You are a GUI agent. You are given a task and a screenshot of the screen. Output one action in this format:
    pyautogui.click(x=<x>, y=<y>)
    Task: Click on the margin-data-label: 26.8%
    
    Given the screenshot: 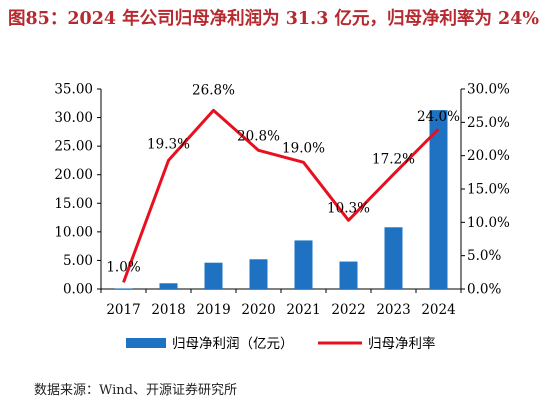 What is the action you would take?
    pyautogui.click(x=213, y=90)
    